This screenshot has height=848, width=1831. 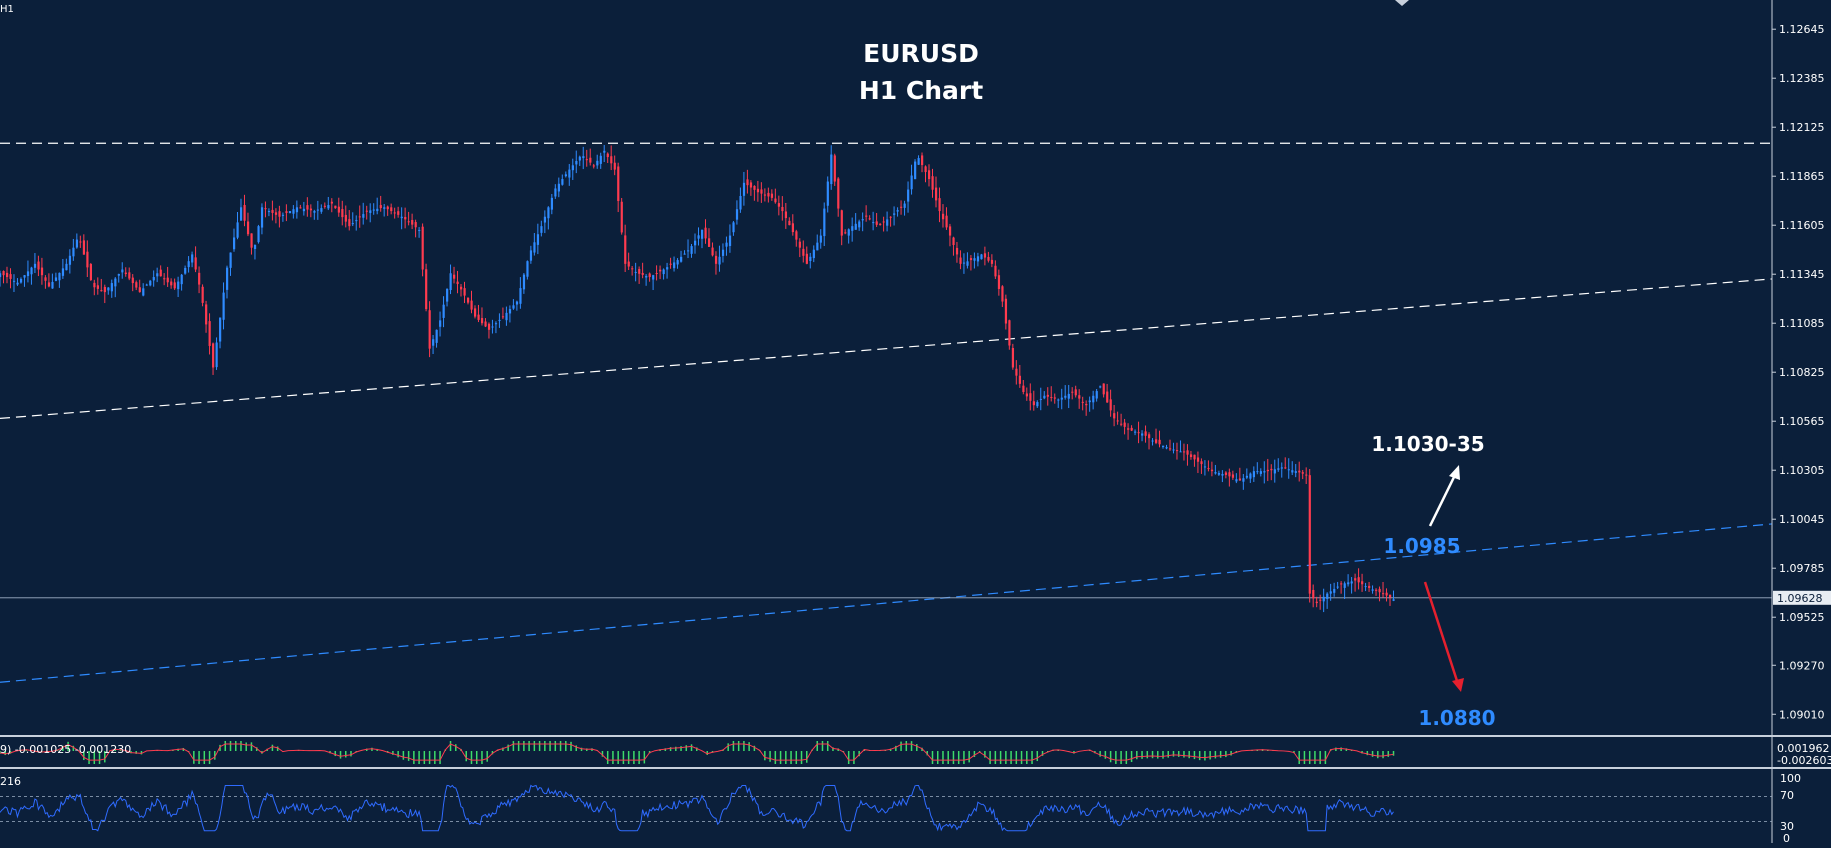 I want to click on macd-axis-tick-bottom: -0.002603, so click(x=1804, y=760).